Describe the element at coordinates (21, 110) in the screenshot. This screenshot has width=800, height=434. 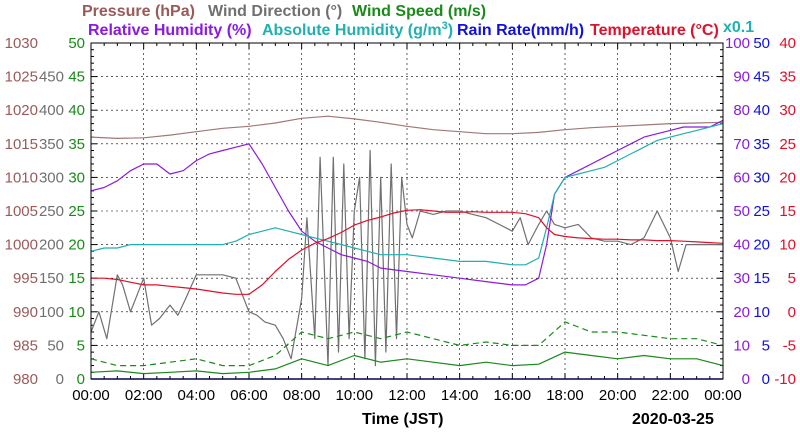
I see `pressure-tick-label: 1020` at that location.